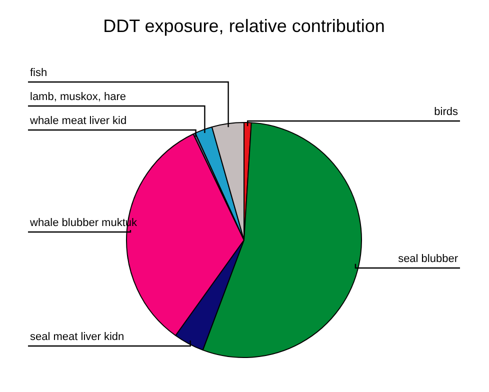 This screenshot has height=392, width=489. What do you see at coordinates (77, 337) in the screenshot?
I see `slice-label: seal meat liver kidn` at bounding box center [77, 337].